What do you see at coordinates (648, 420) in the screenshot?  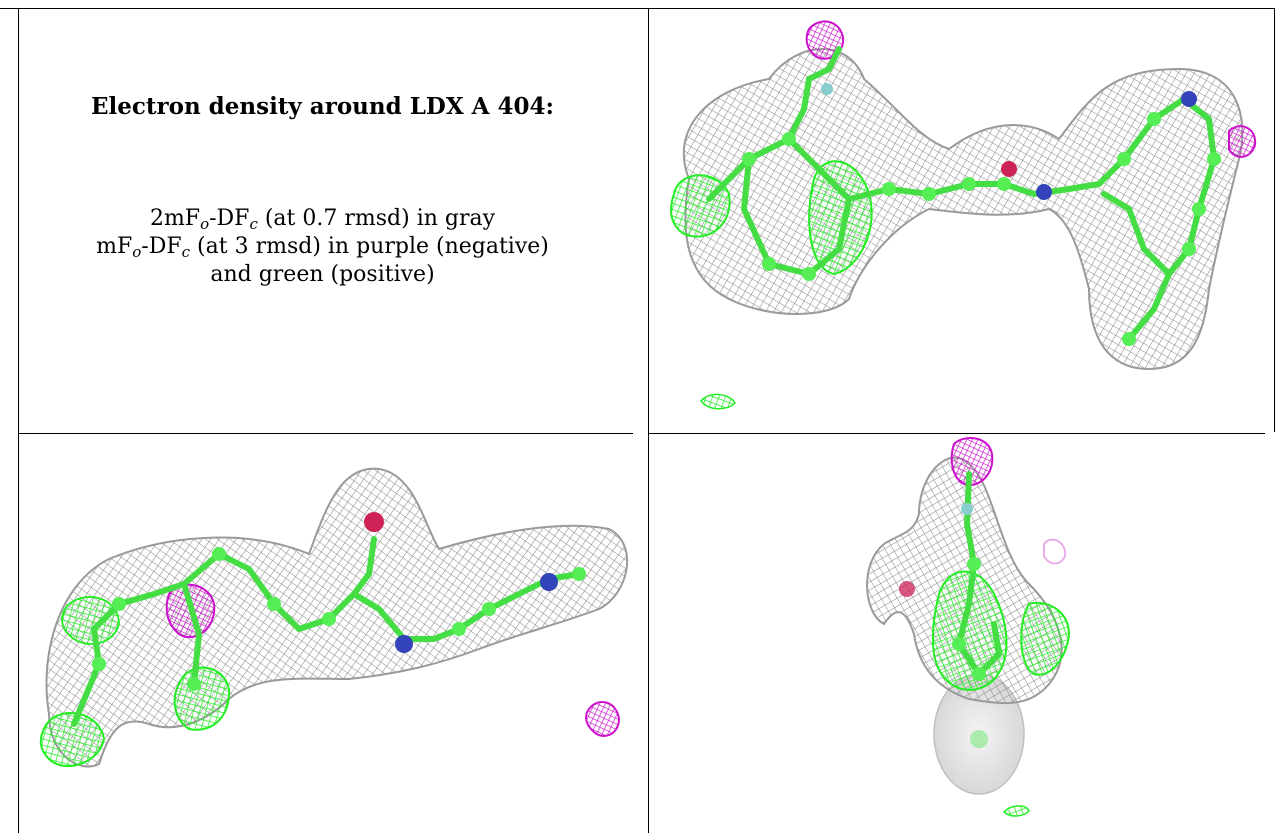 I see `grid-center-divider` at bounding box center [648, 420].